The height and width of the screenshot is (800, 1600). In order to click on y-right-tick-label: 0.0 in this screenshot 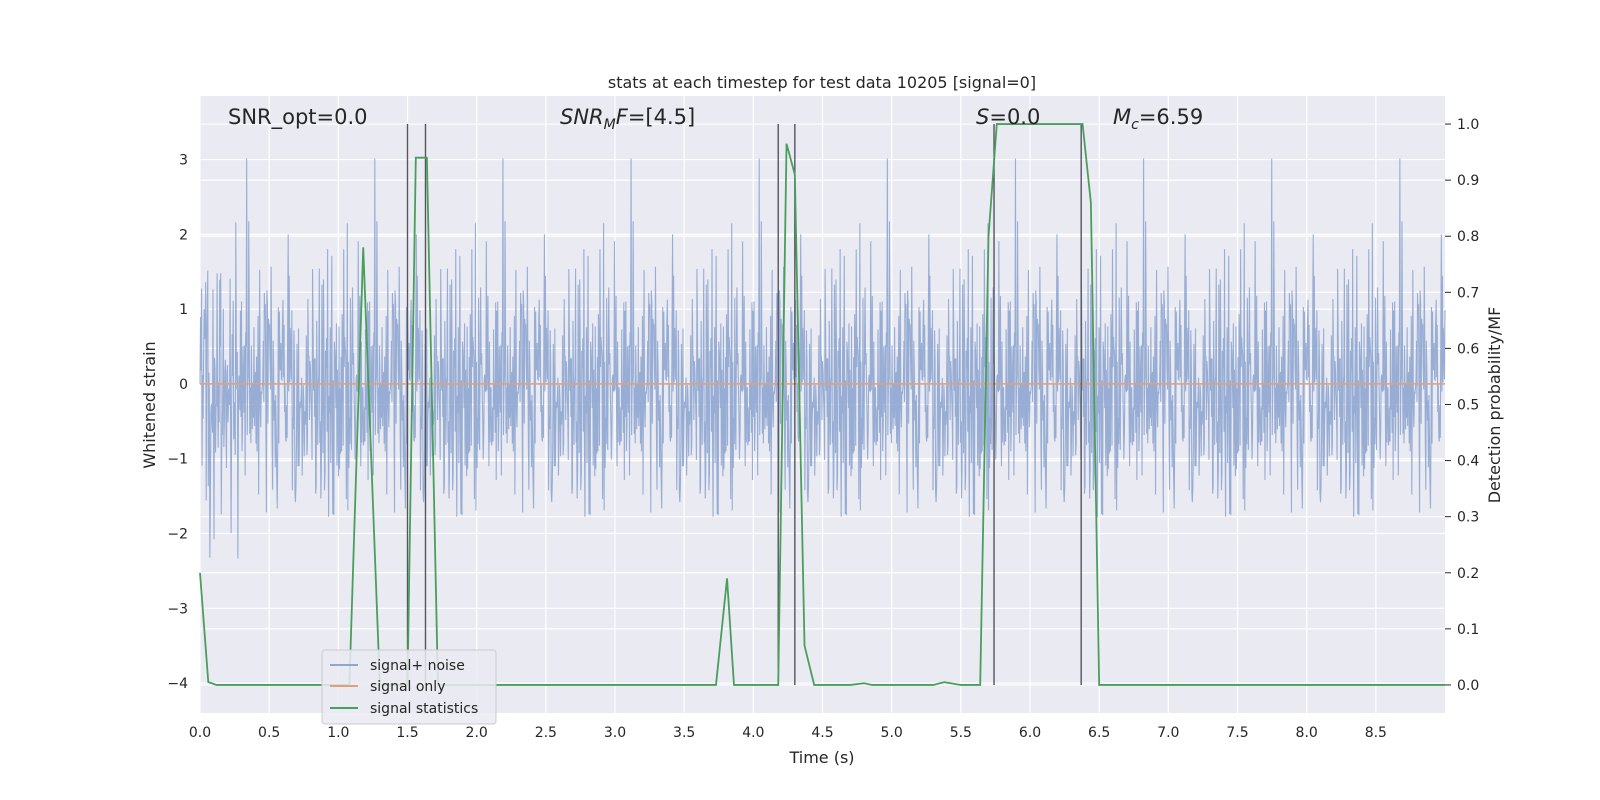, I will do `click(1468, 686)`.